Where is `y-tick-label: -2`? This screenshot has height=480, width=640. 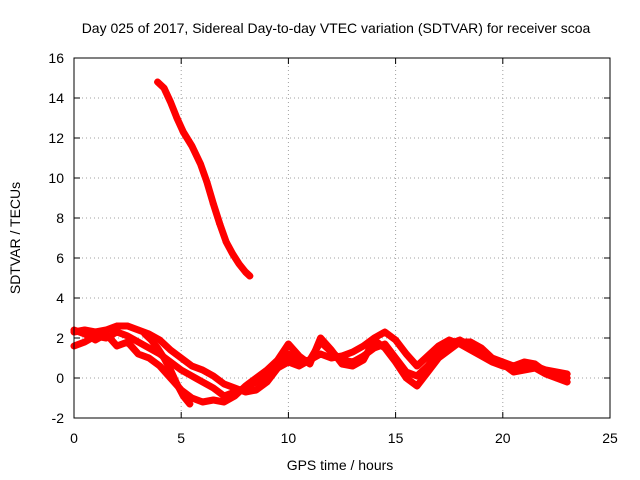 y-tick-label: -2 is located at coordinates (58, 418).